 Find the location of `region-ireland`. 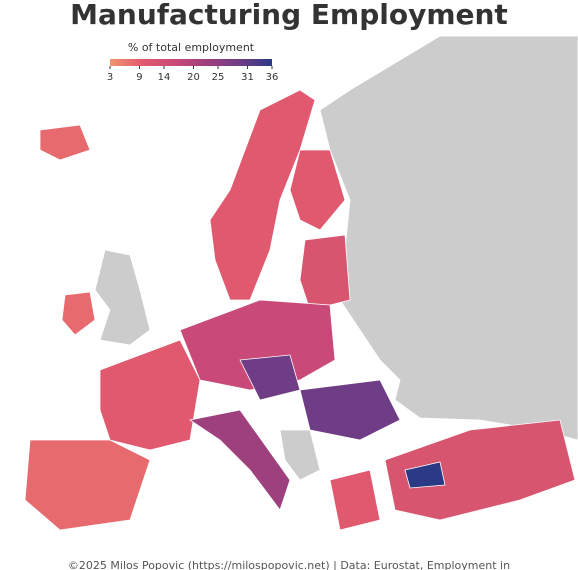

region-ireland is located at coordinates (78, 313).